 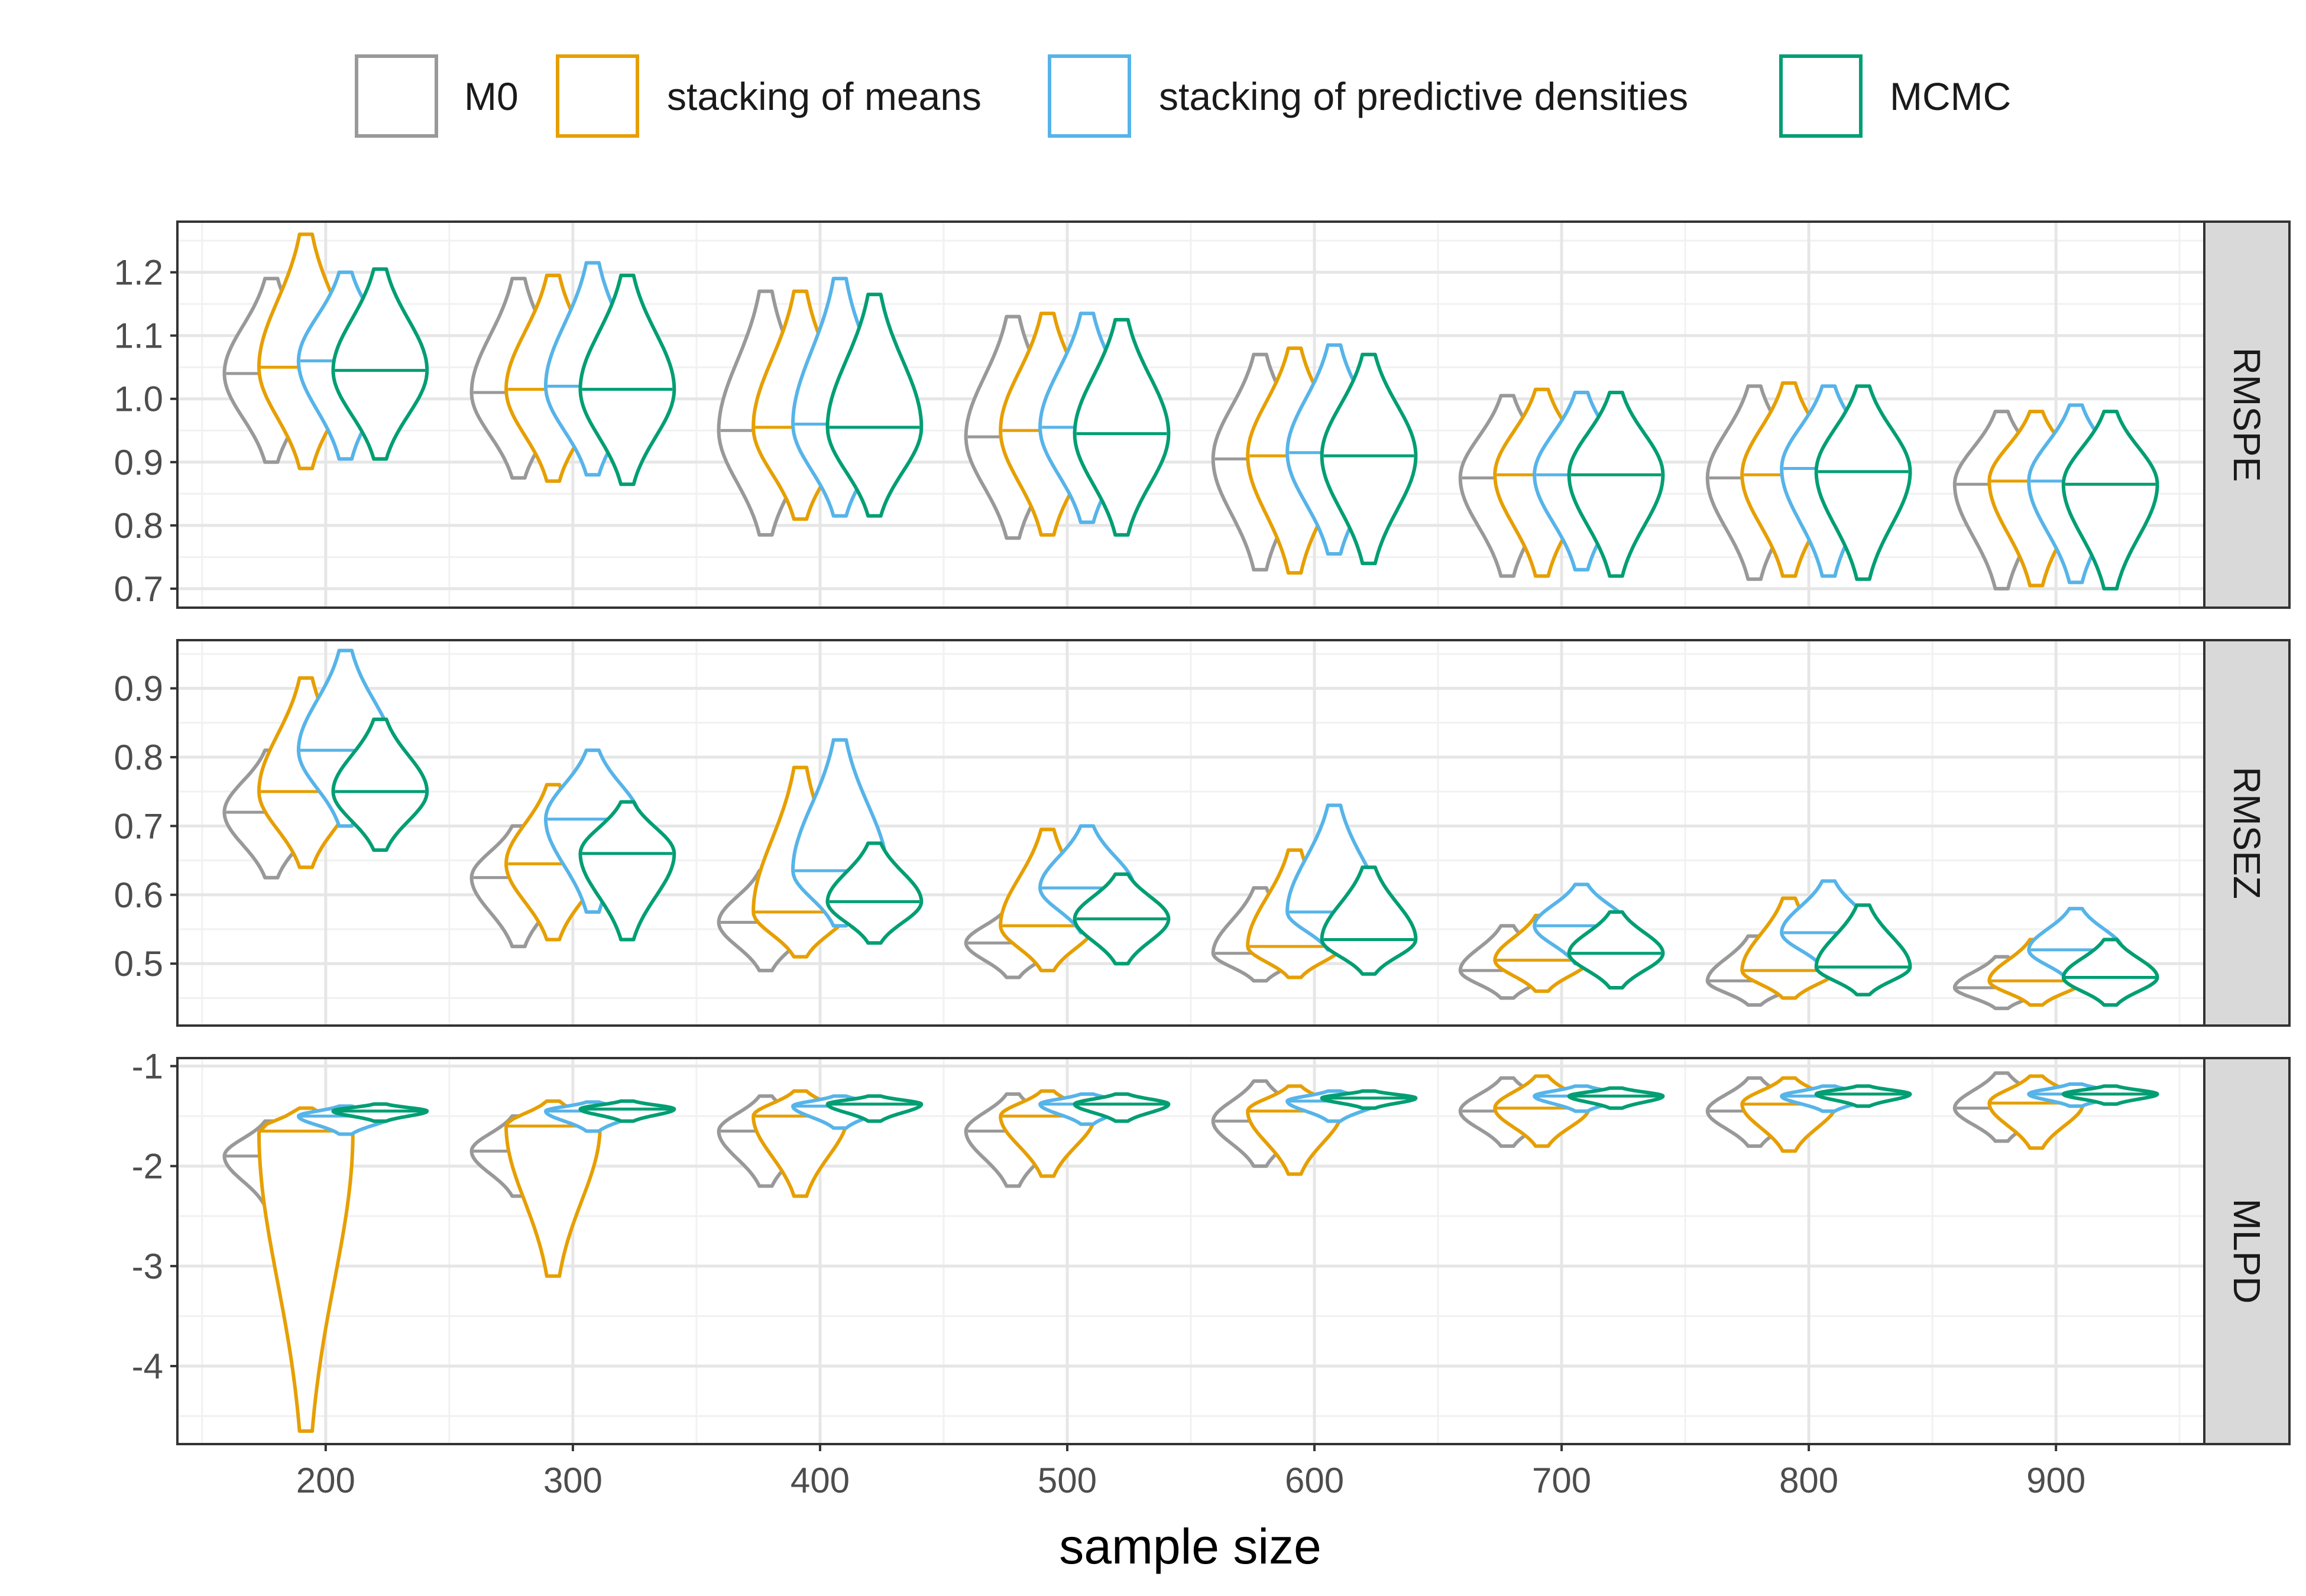 What do you see at coordinates (1089, 96) in the screenshot?
I see `legend-key-stacking-of-predictive-densities` at bounding box center [1089, 96].